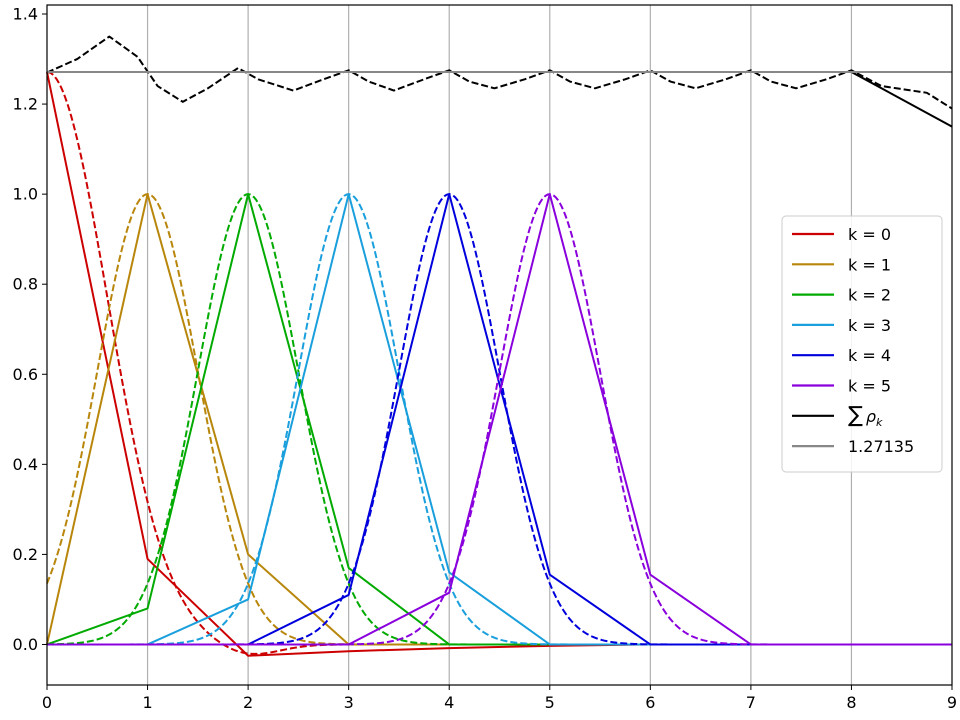 The image size is (960, 720). I want to click on x-tick-label: 9, so click(952, 702).